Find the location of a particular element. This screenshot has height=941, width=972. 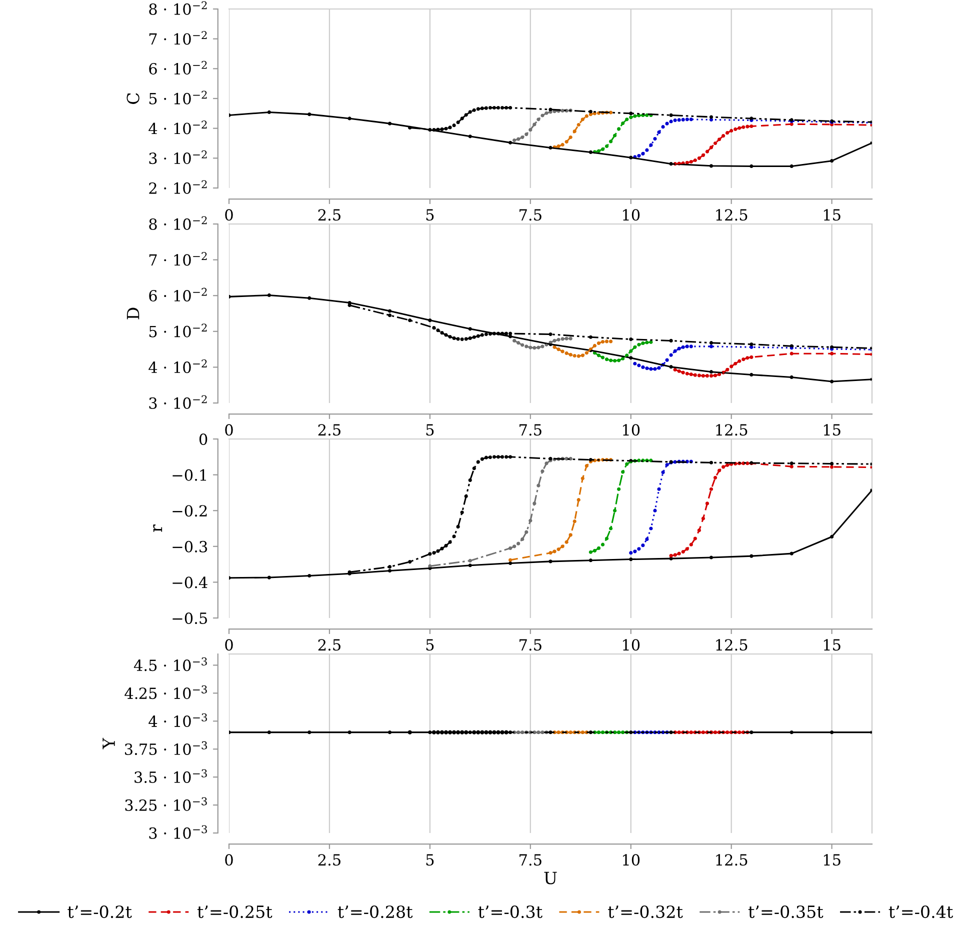

y-tick-label: 4.5 · 10$^{−3}$ is located at coordinates (170, 664).